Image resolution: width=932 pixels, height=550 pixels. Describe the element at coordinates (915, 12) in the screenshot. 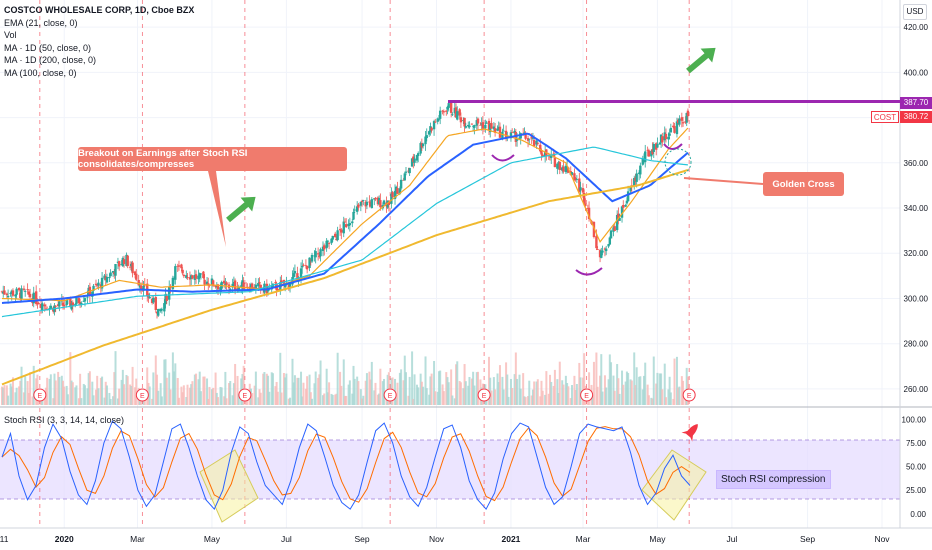

I see `currency-button: USD` at that location.